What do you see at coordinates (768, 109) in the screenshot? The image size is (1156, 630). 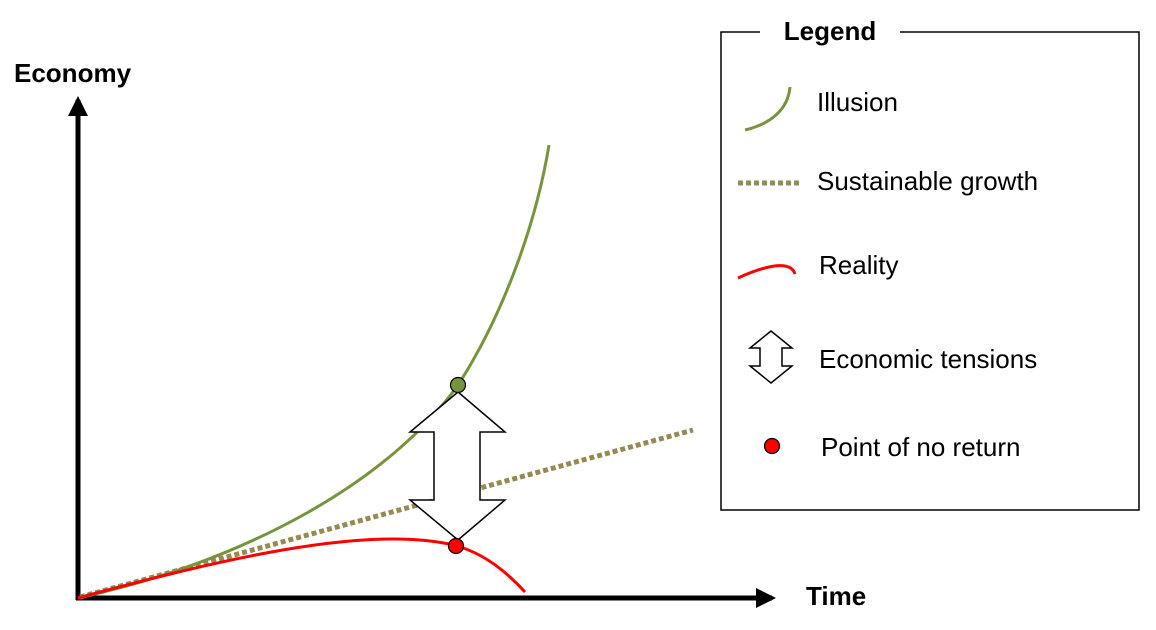 I see `legend-illusion-icon` at bounding box center [768, 109].